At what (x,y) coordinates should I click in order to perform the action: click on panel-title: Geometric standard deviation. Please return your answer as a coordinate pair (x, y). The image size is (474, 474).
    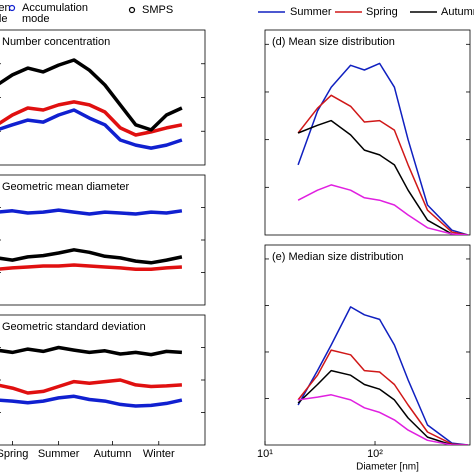
    Looking at the image, I should click on (74, 327).